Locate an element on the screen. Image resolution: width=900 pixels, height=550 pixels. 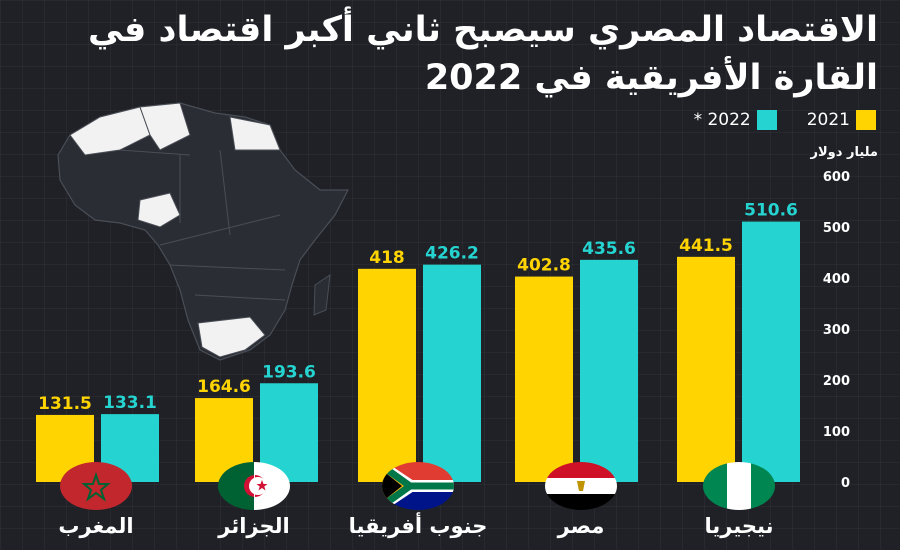
legend: * 2022 2021 is located at coordinates (785, 120).